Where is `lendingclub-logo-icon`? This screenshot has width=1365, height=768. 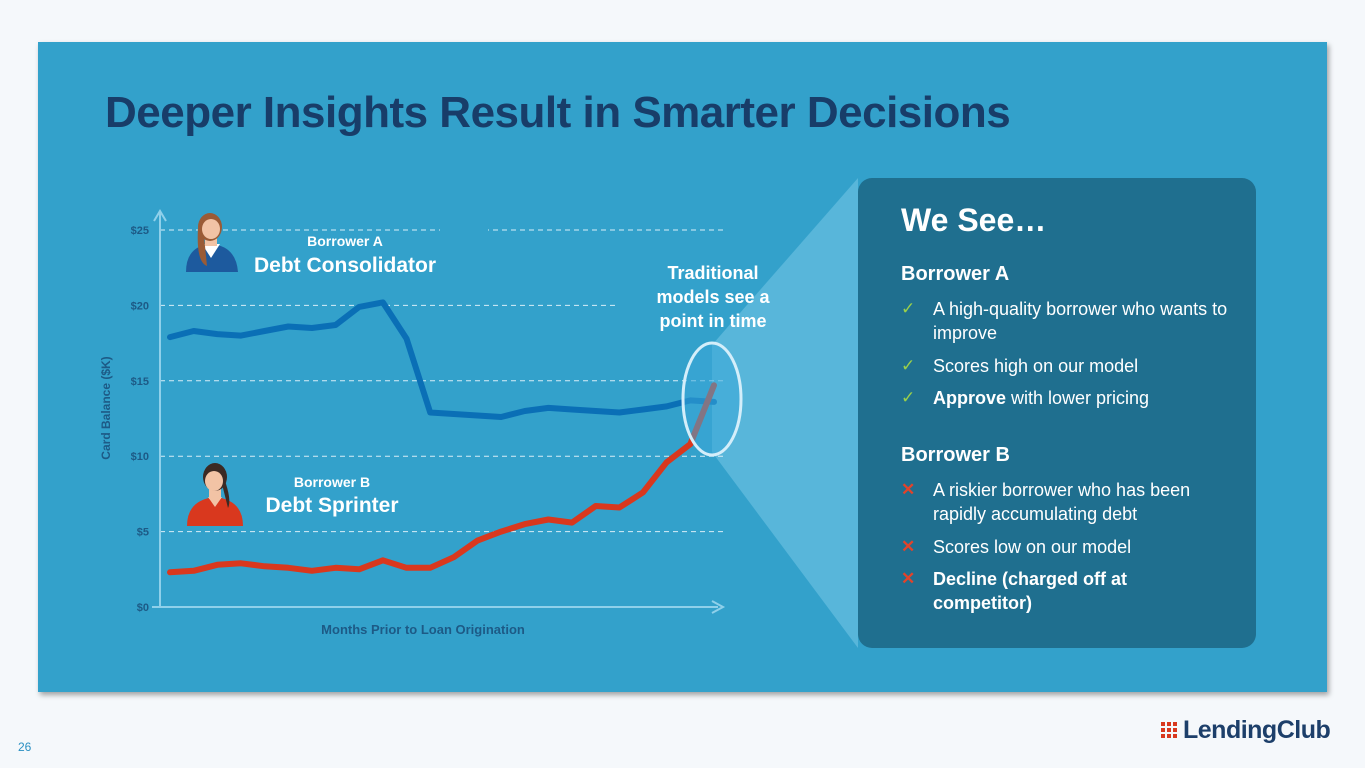
lendingclub-logo-icon is located at coordinates (1169, 730).